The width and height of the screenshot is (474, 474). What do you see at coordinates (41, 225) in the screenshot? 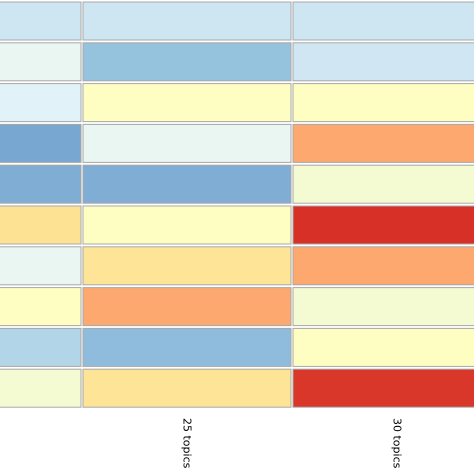
I see `heatmap-cell-r6-c1` at bounding box center [41, 225].